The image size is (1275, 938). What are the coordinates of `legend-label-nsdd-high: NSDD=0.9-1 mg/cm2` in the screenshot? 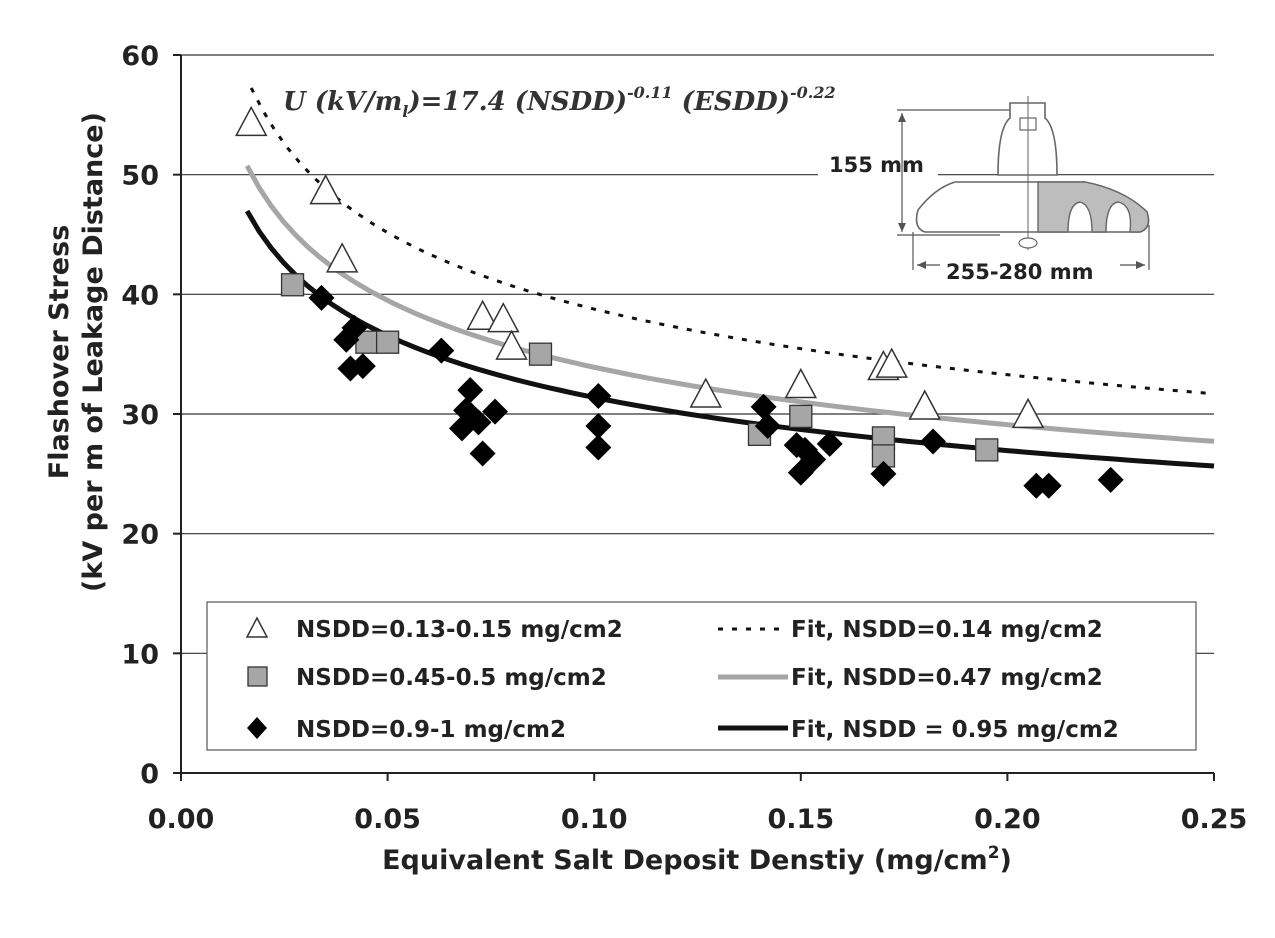 It's located at (431, 730).